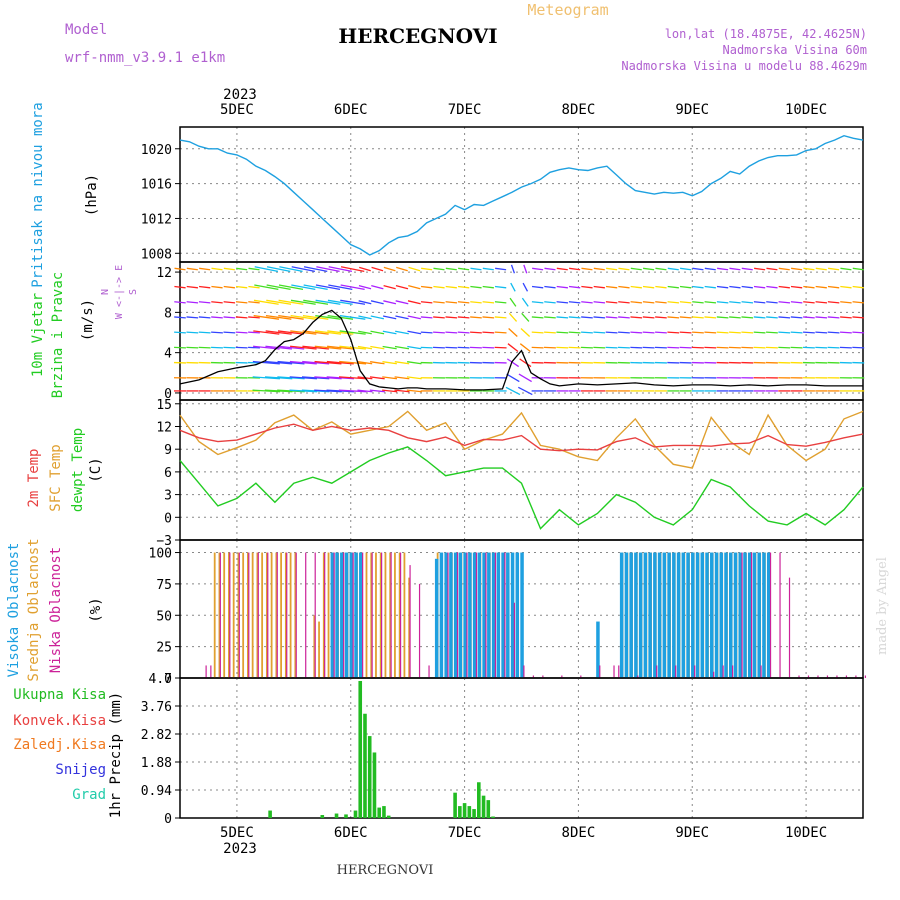 The image size is (900, 900). What do you see at coordinates (38, 335) in the screenshot?
I see `wind-label-1: 10m Vjetar` at bounding box center [38, 335].